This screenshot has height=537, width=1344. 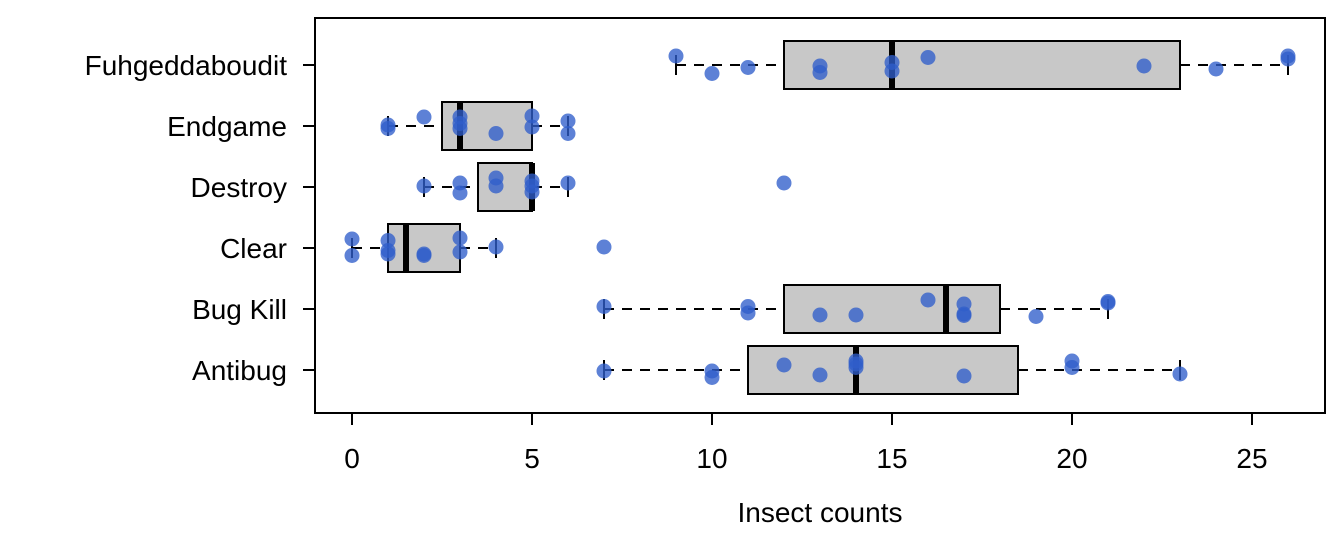 I want to click on x-axis: 0 5 10 15 20 25, so click(x=806, y=443).